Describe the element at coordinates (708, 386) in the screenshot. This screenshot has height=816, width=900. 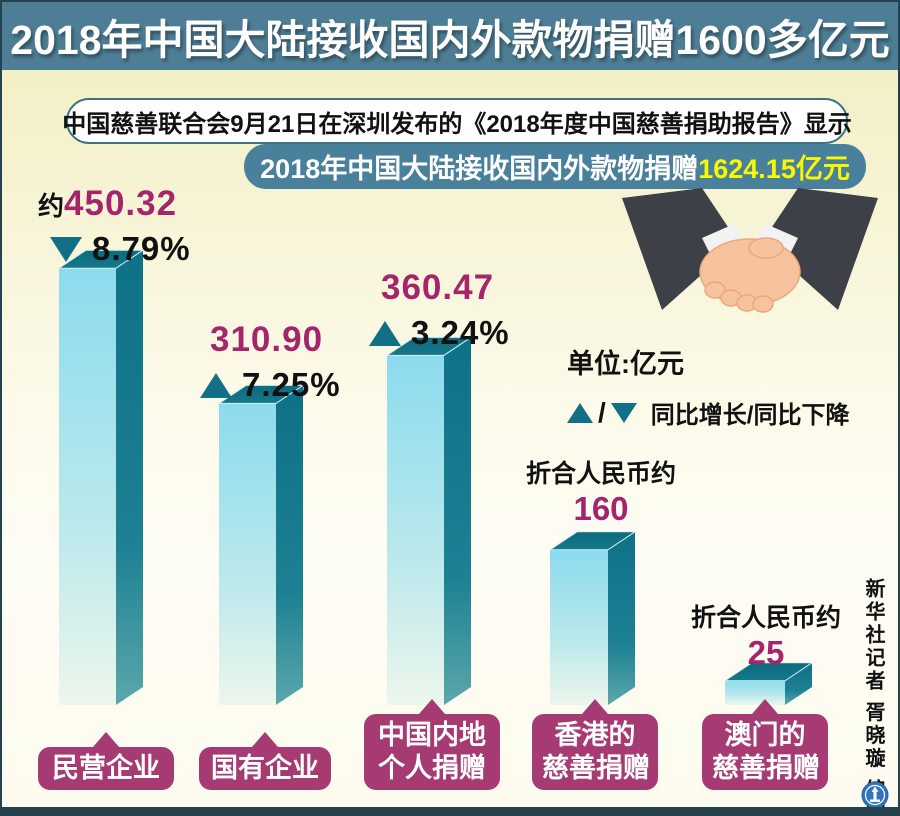
I see `legend: 单位:亿元 / 同比增长/同比下降` at that location.